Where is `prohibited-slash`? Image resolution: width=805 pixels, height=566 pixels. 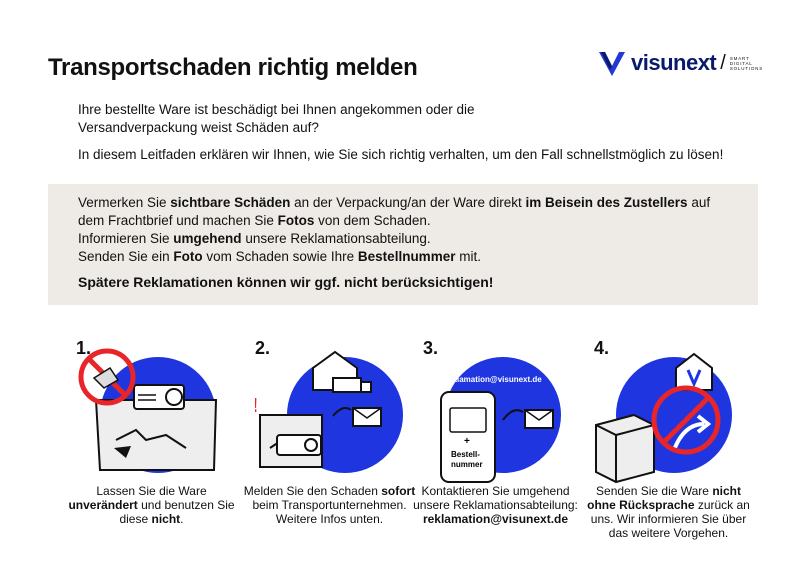
prohibited-slash is located at coordinates (686, 420).